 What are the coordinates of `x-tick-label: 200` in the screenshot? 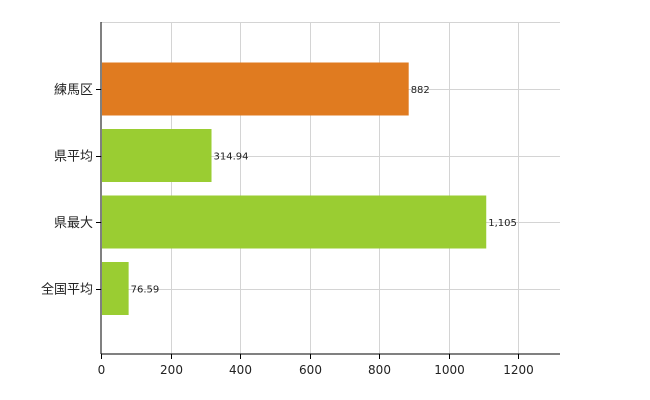 It's located at (171, 370).